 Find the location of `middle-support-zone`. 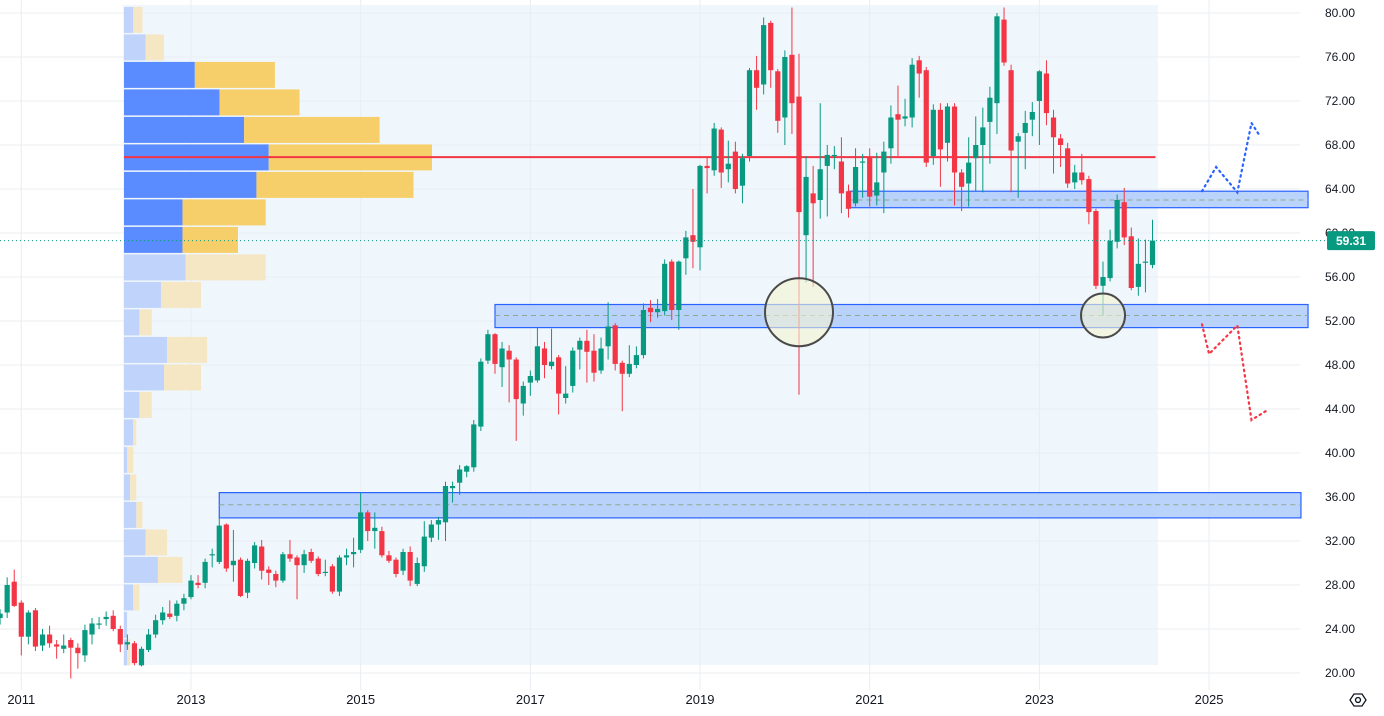

middle-support-zone is located at coordinates (901, 316).